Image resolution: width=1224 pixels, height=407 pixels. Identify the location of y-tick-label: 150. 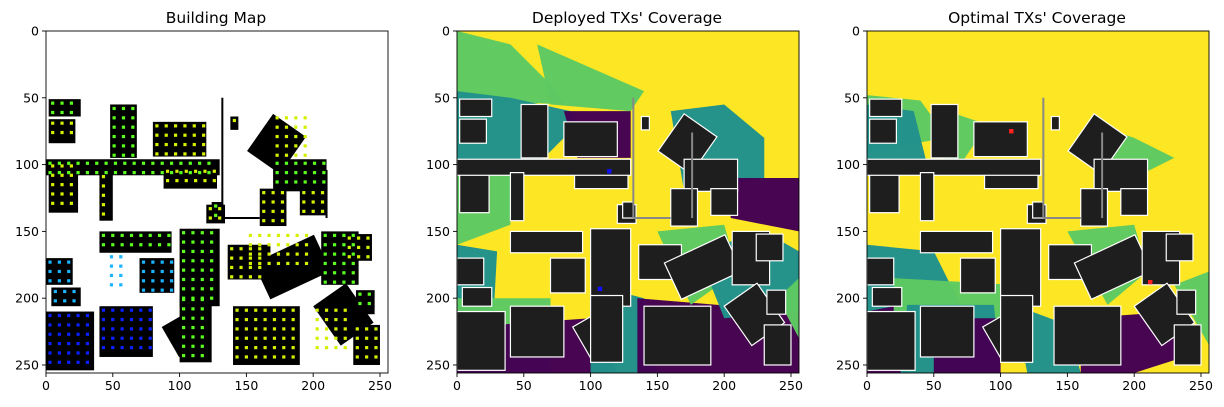
(438, 231).